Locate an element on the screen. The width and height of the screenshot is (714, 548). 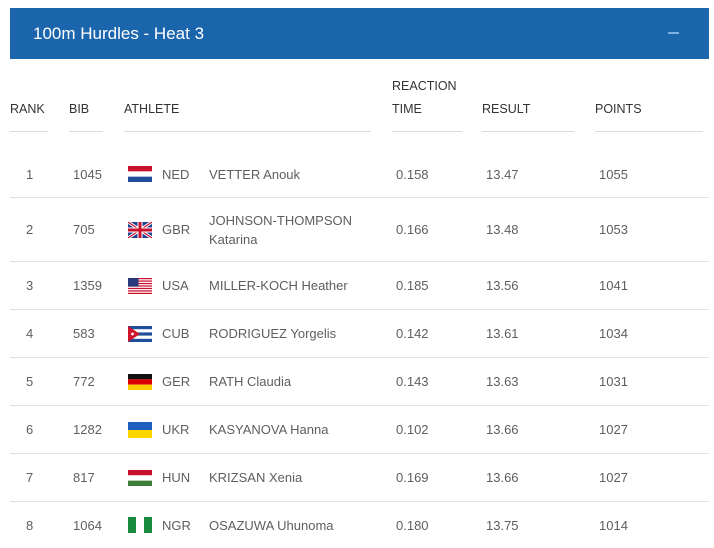
rank-cell: 5 is located at coordinates (30, 381).